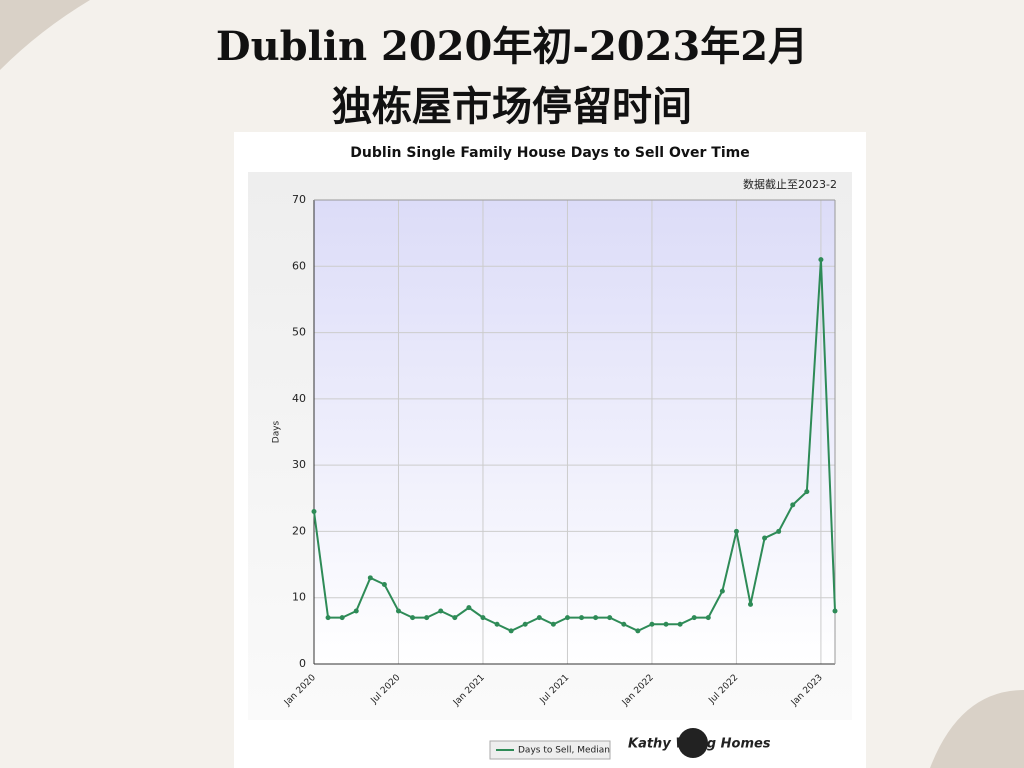 This screenshot has width=1024, height=768. What do you see at coordinates (299, 464) in the screenshot?
I see `y-tick-label: 30` at bounding box center [299, 464].